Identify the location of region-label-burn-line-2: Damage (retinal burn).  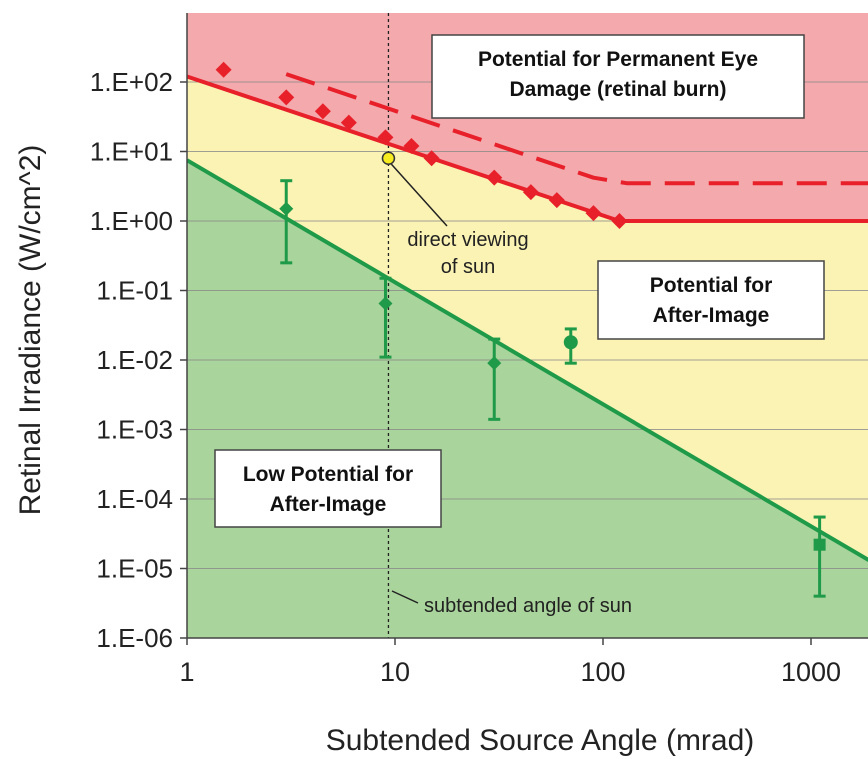
(617, 89).